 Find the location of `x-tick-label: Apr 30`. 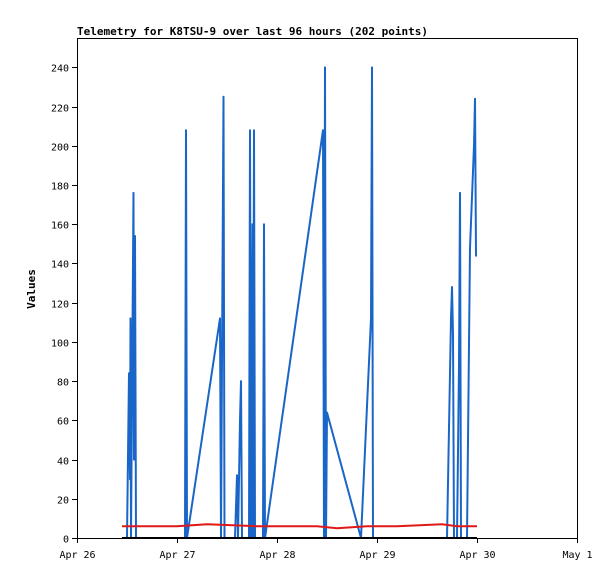

x-tick-label: Apr 30 is located at coordinates (477, 555).